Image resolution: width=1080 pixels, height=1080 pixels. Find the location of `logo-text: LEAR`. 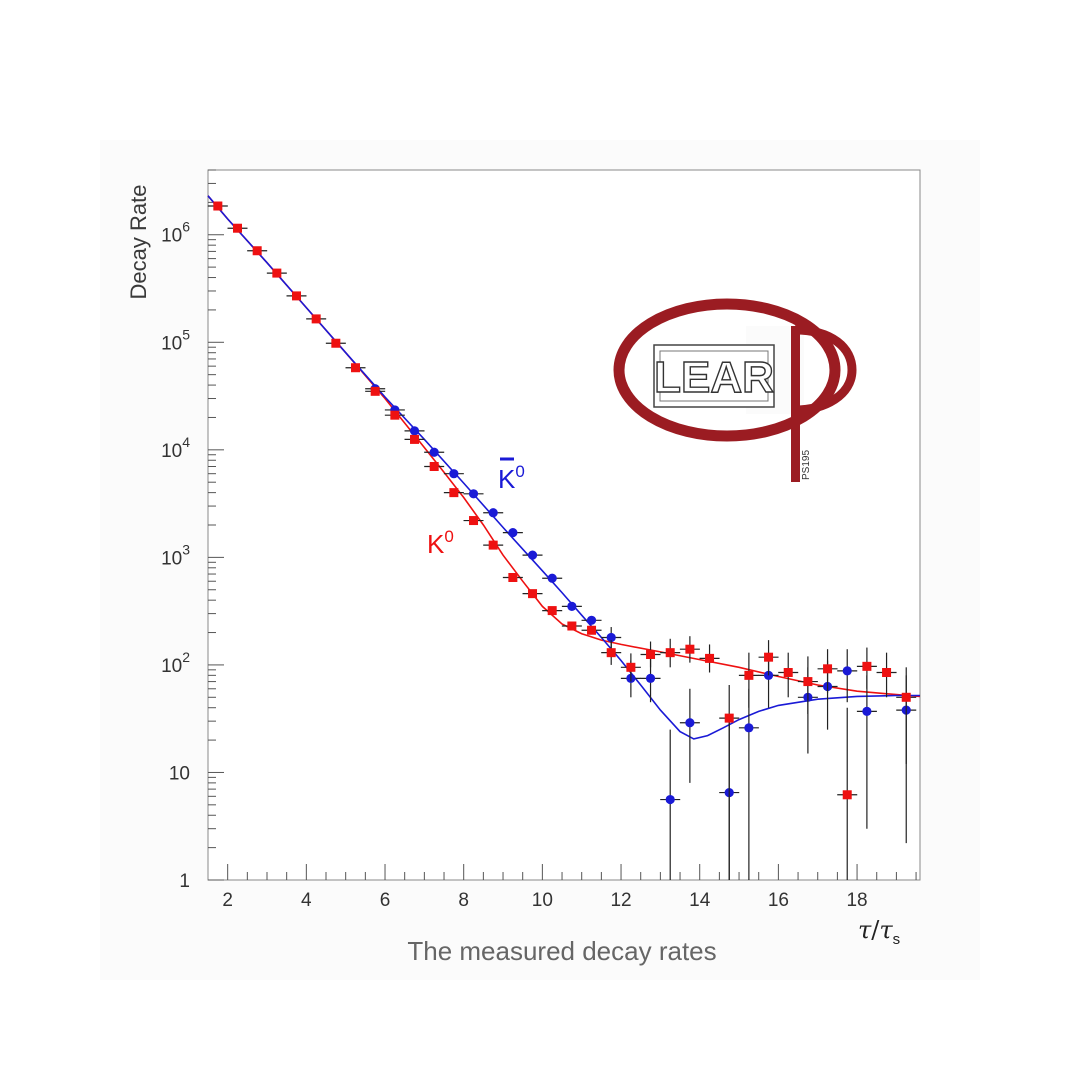

logo-text: LEAR is located at coordinates (714, 377).